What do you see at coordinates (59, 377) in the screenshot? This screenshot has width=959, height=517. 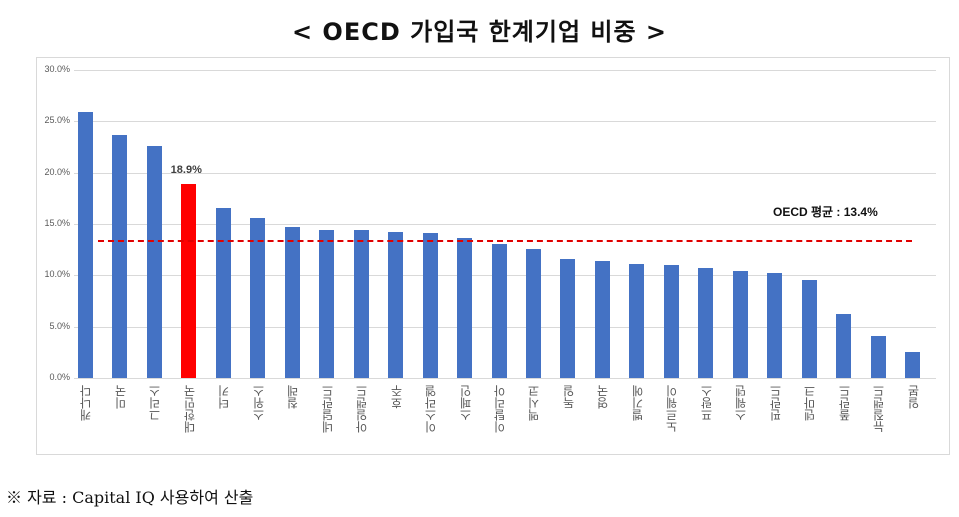 I see `y-tick-label: 0.0%` at bounding box center [59, 377].